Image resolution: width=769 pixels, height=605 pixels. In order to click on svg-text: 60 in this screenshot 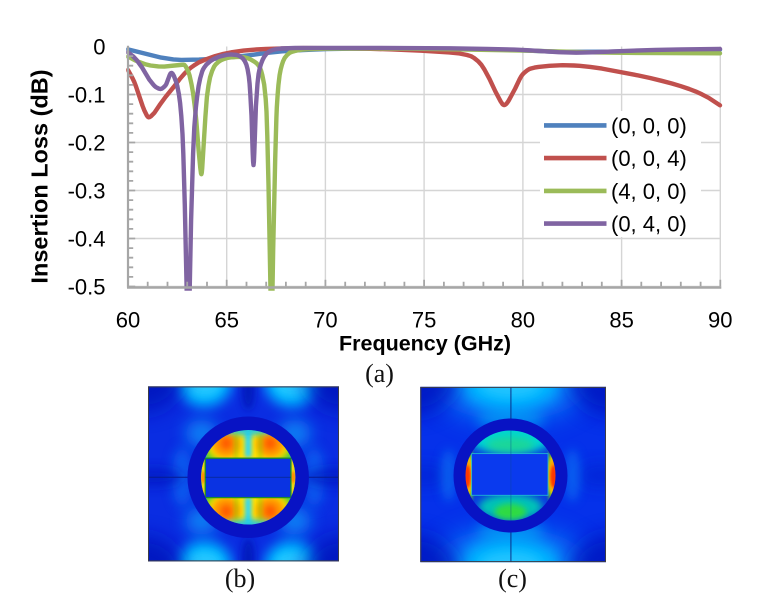, I will do `click(128, 319)`.